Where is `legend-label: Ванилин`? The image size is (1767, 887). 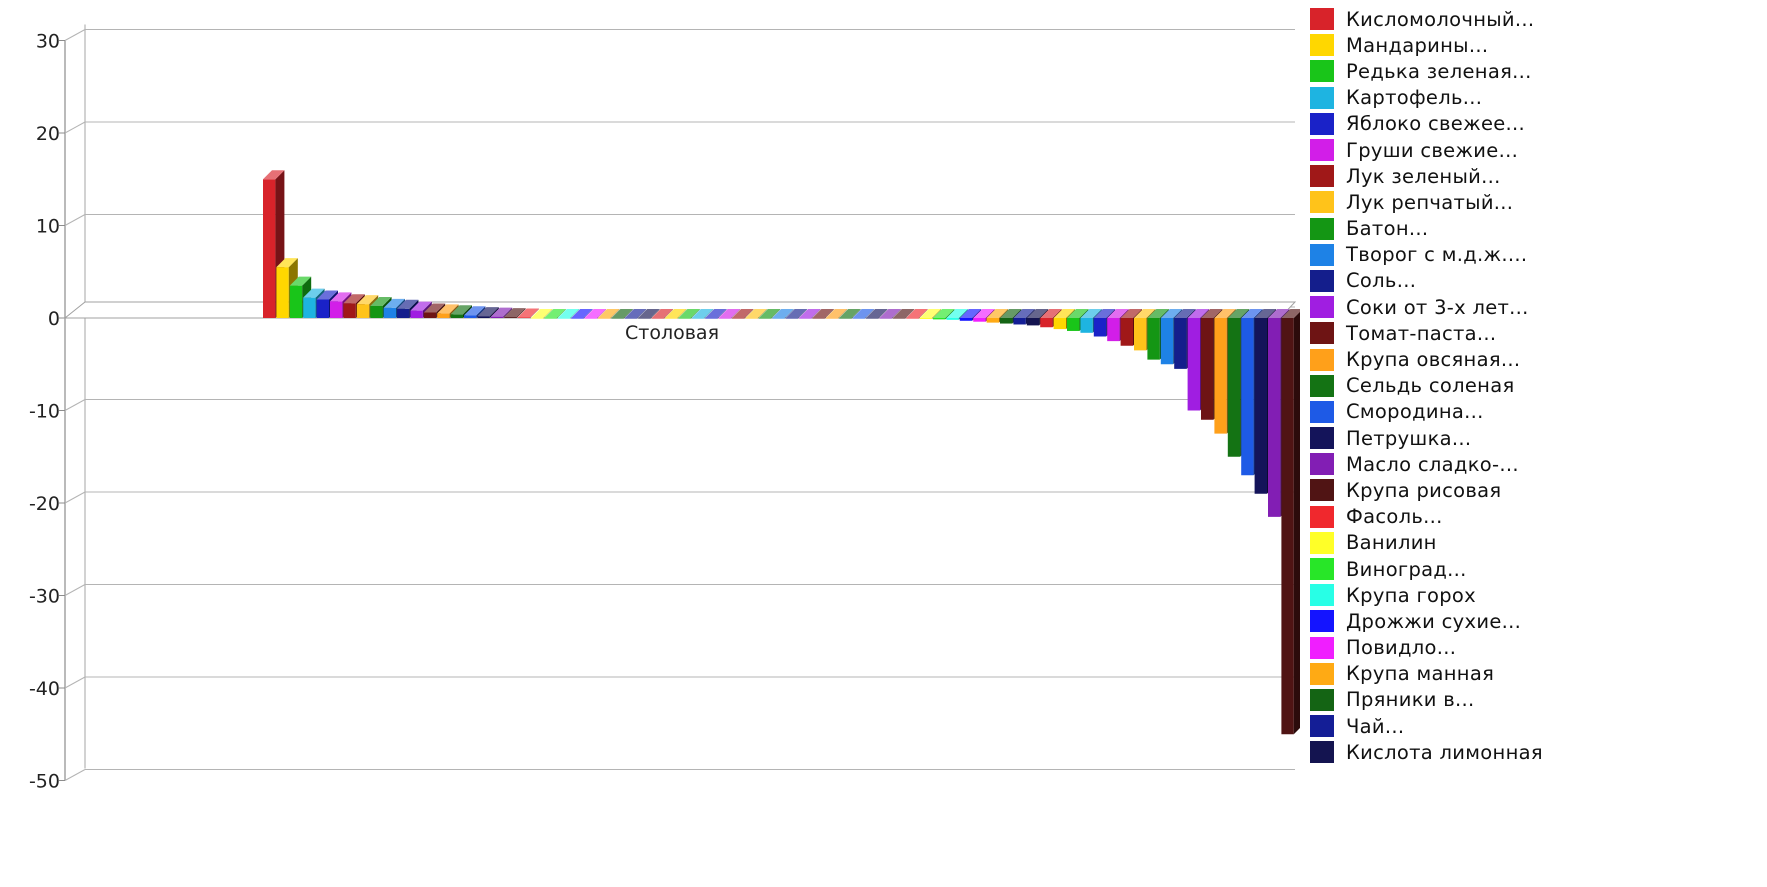
legend-label: Ванилин is located at coordinates (1391, 543).